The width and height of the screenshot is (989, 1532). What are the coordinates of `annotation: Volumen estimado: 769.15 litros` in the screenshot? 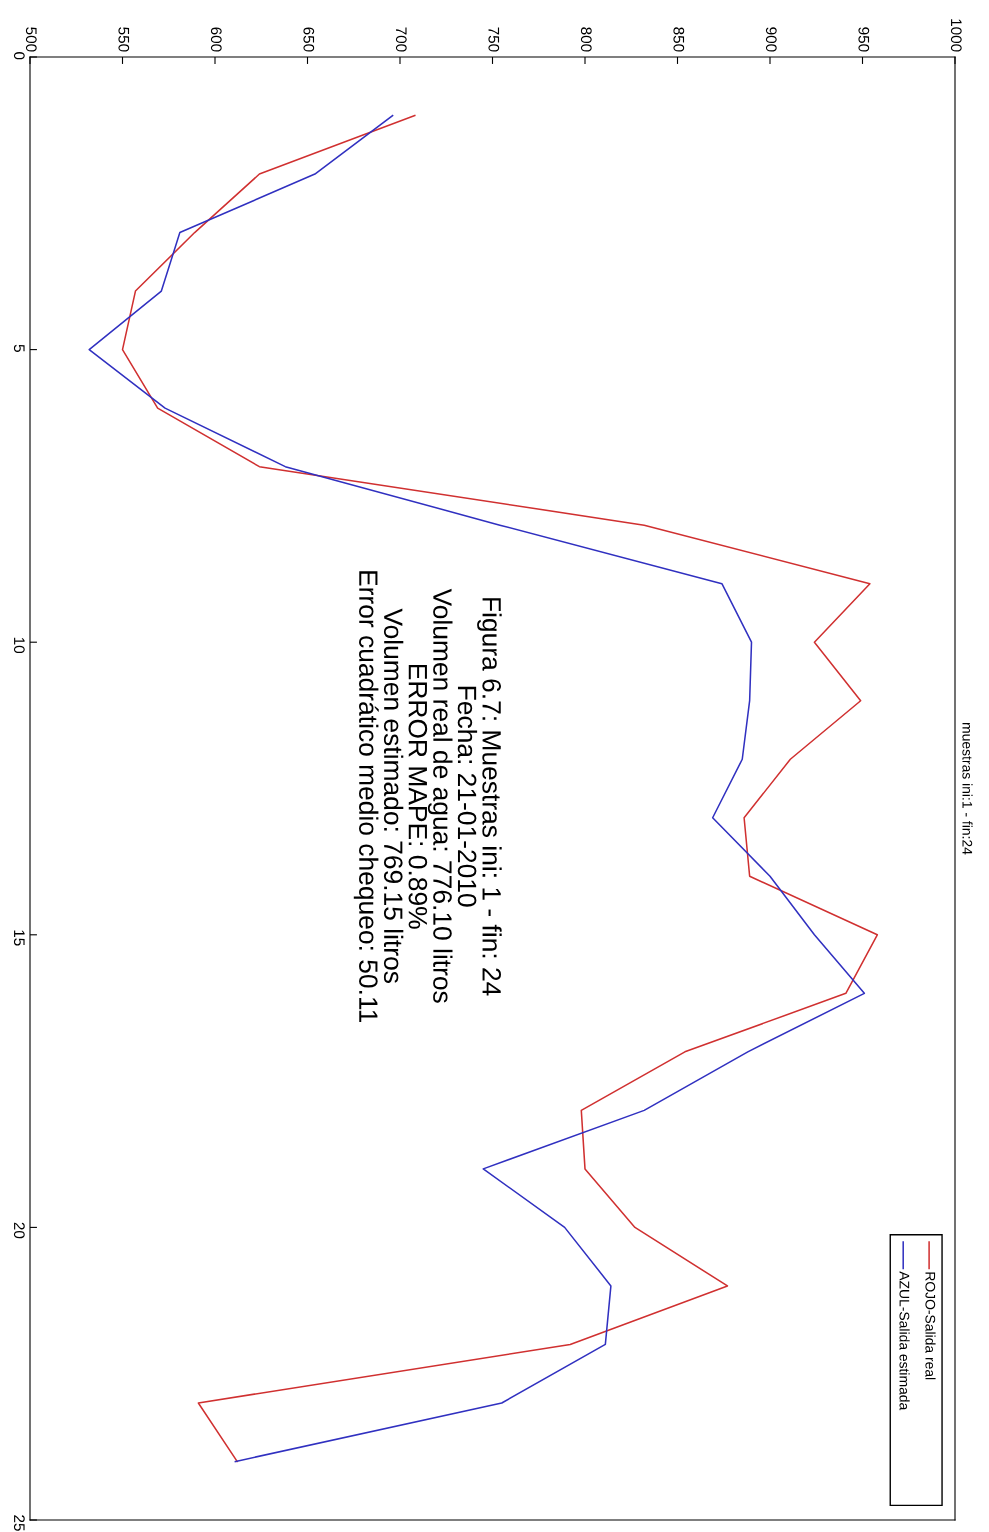 It's located at (393, 795).